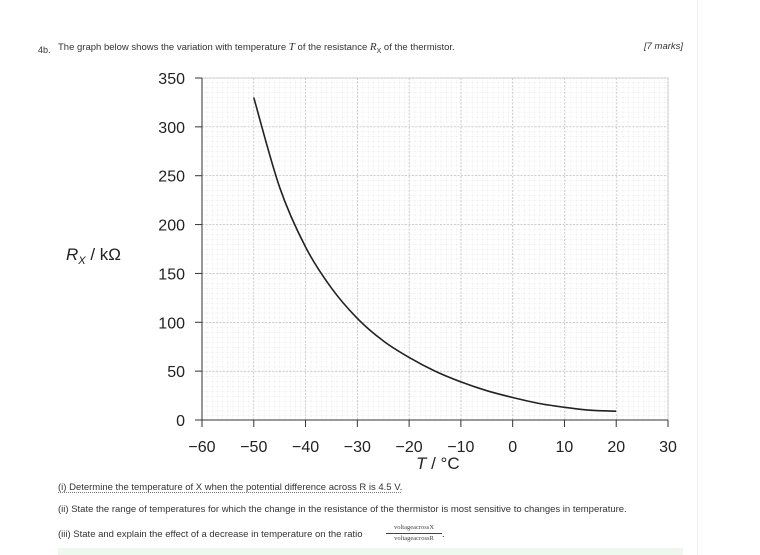 This screenshot has height=555, width=760. Describe the element at coordinates (171, 274) in the screenshot. I see `y-tick-label: 150` at that location.